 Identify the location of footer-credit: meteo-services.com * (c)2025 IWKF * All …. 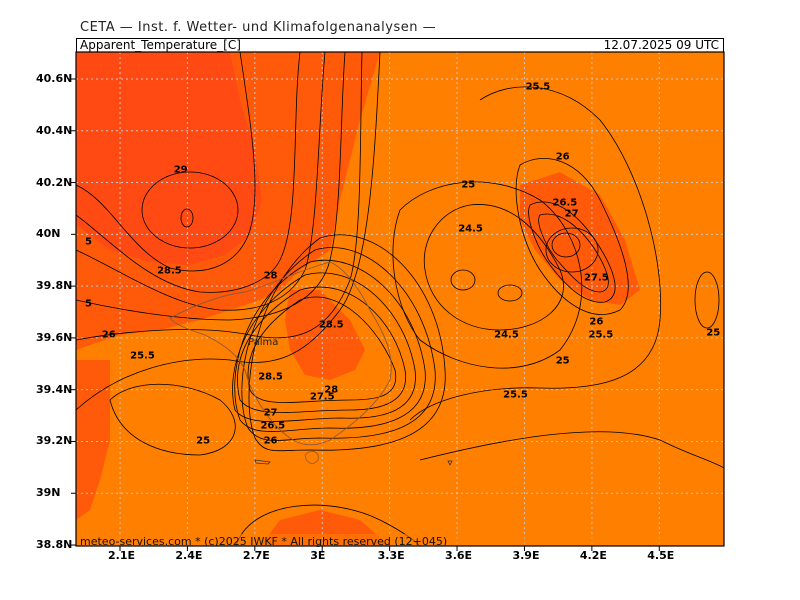
(264, 541).